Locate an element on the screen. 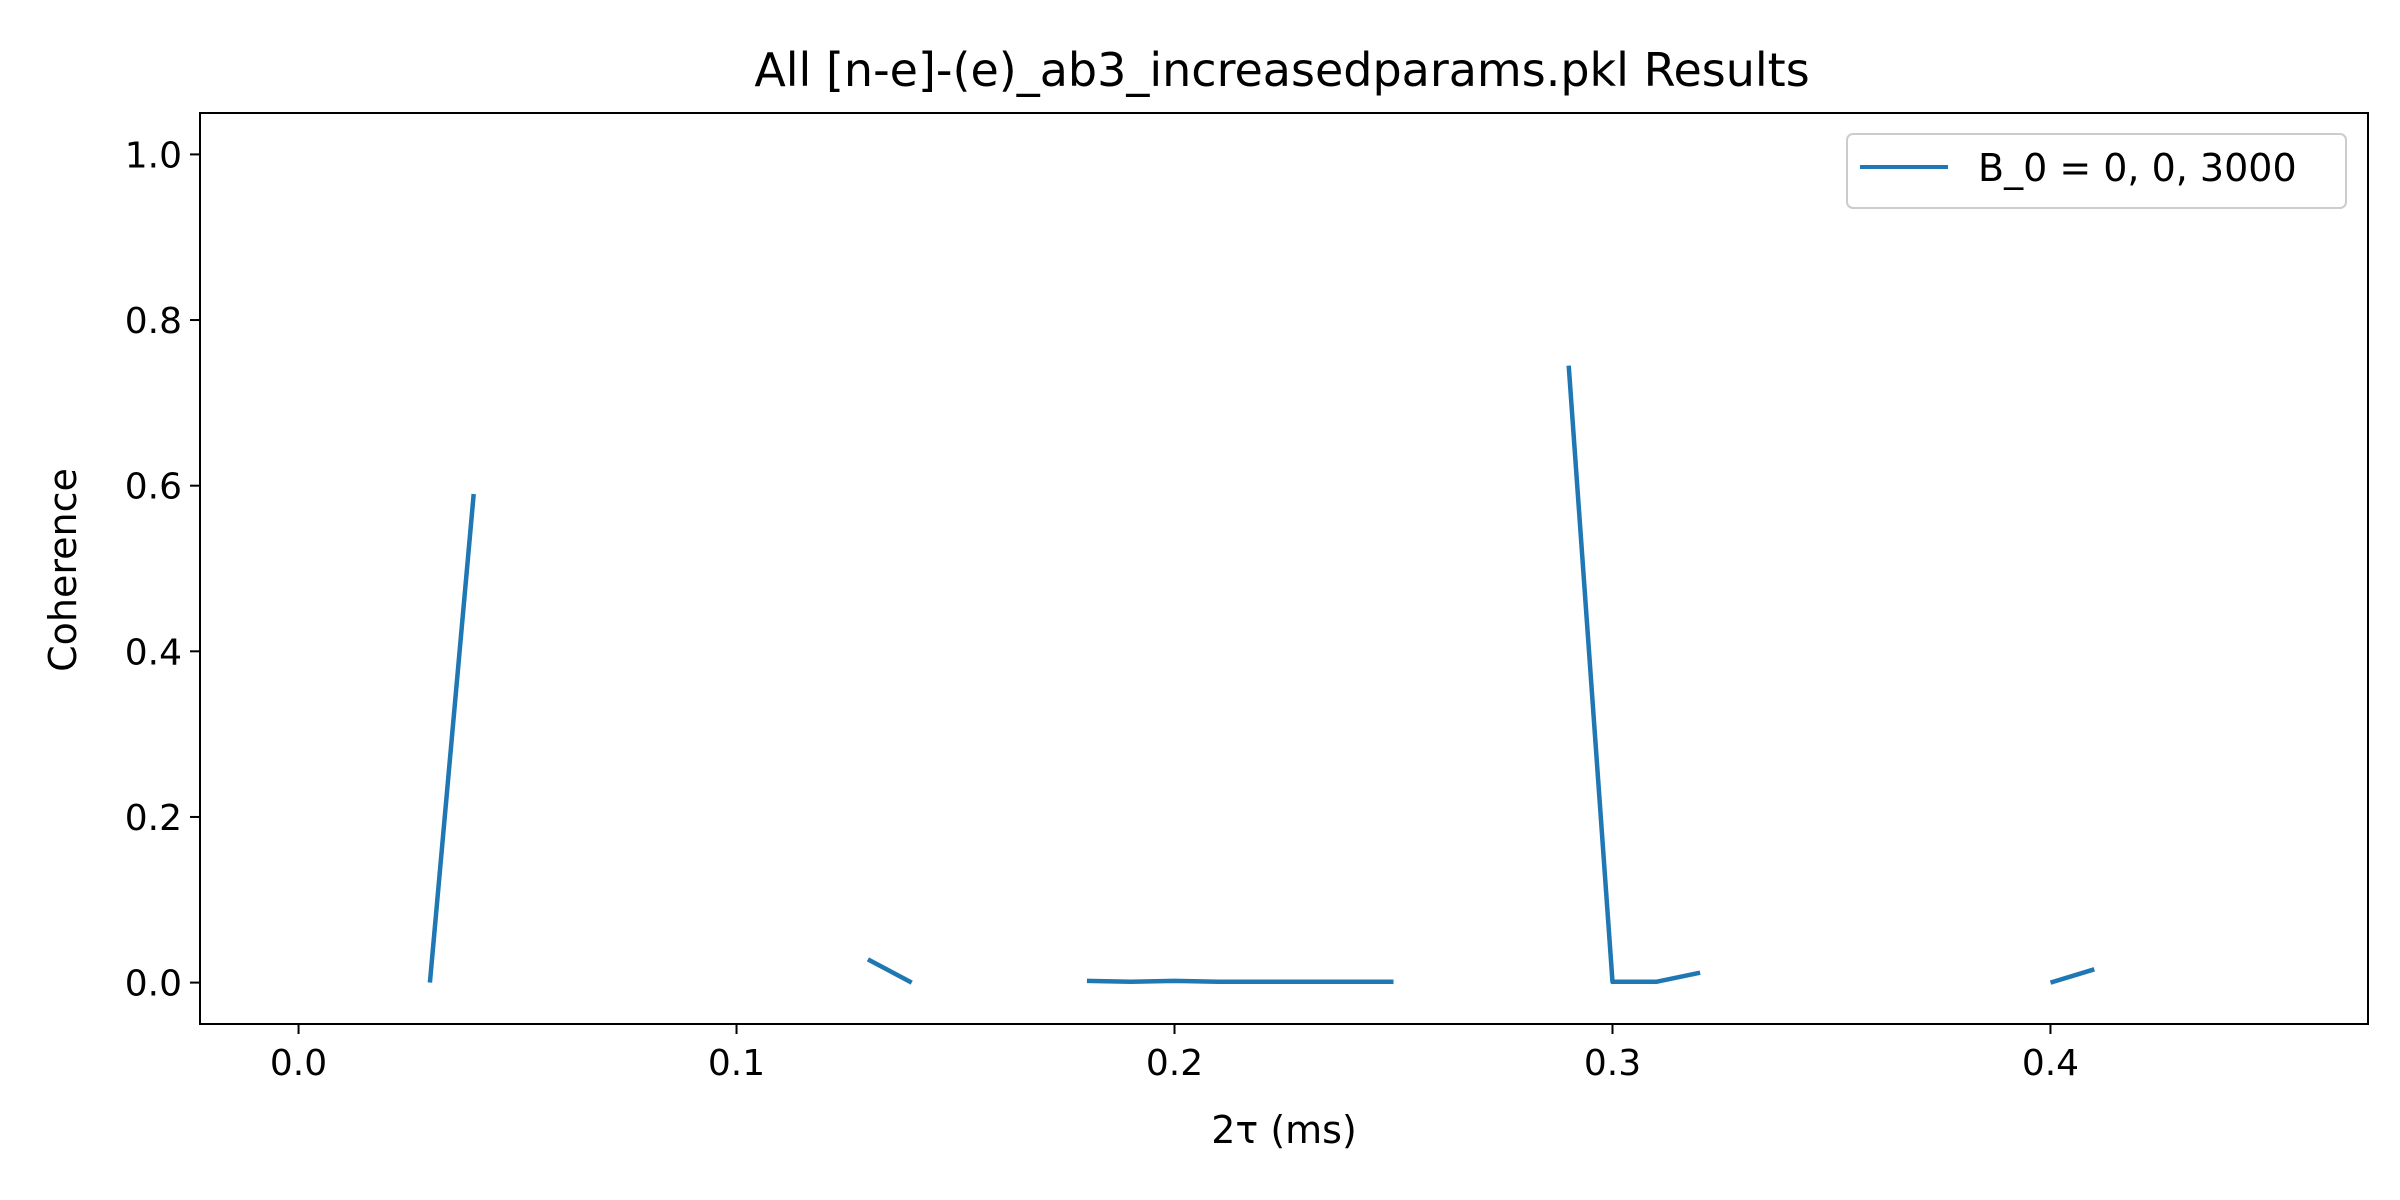 The image size is (2400, 1200). legend: B_0 = 0, 0, 3000 is located at coordinates (2096, 171).